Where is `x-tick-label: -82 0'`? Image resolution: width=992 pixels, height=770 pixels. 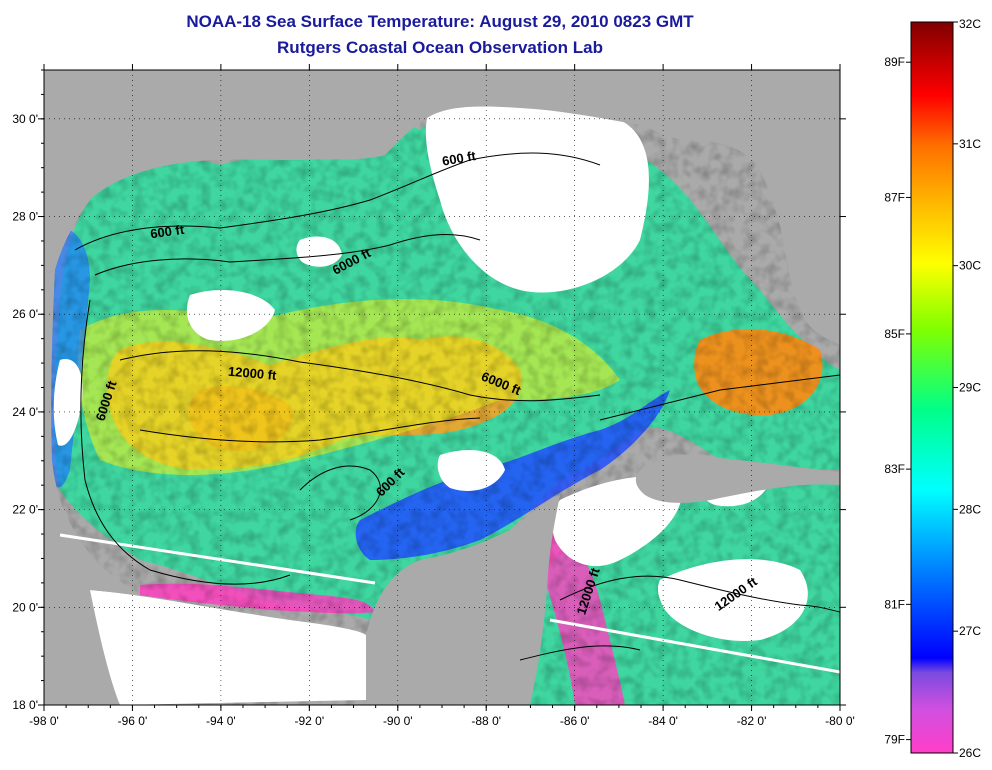
x-tick-label: -82 0' is located at coordinates (752, 721).